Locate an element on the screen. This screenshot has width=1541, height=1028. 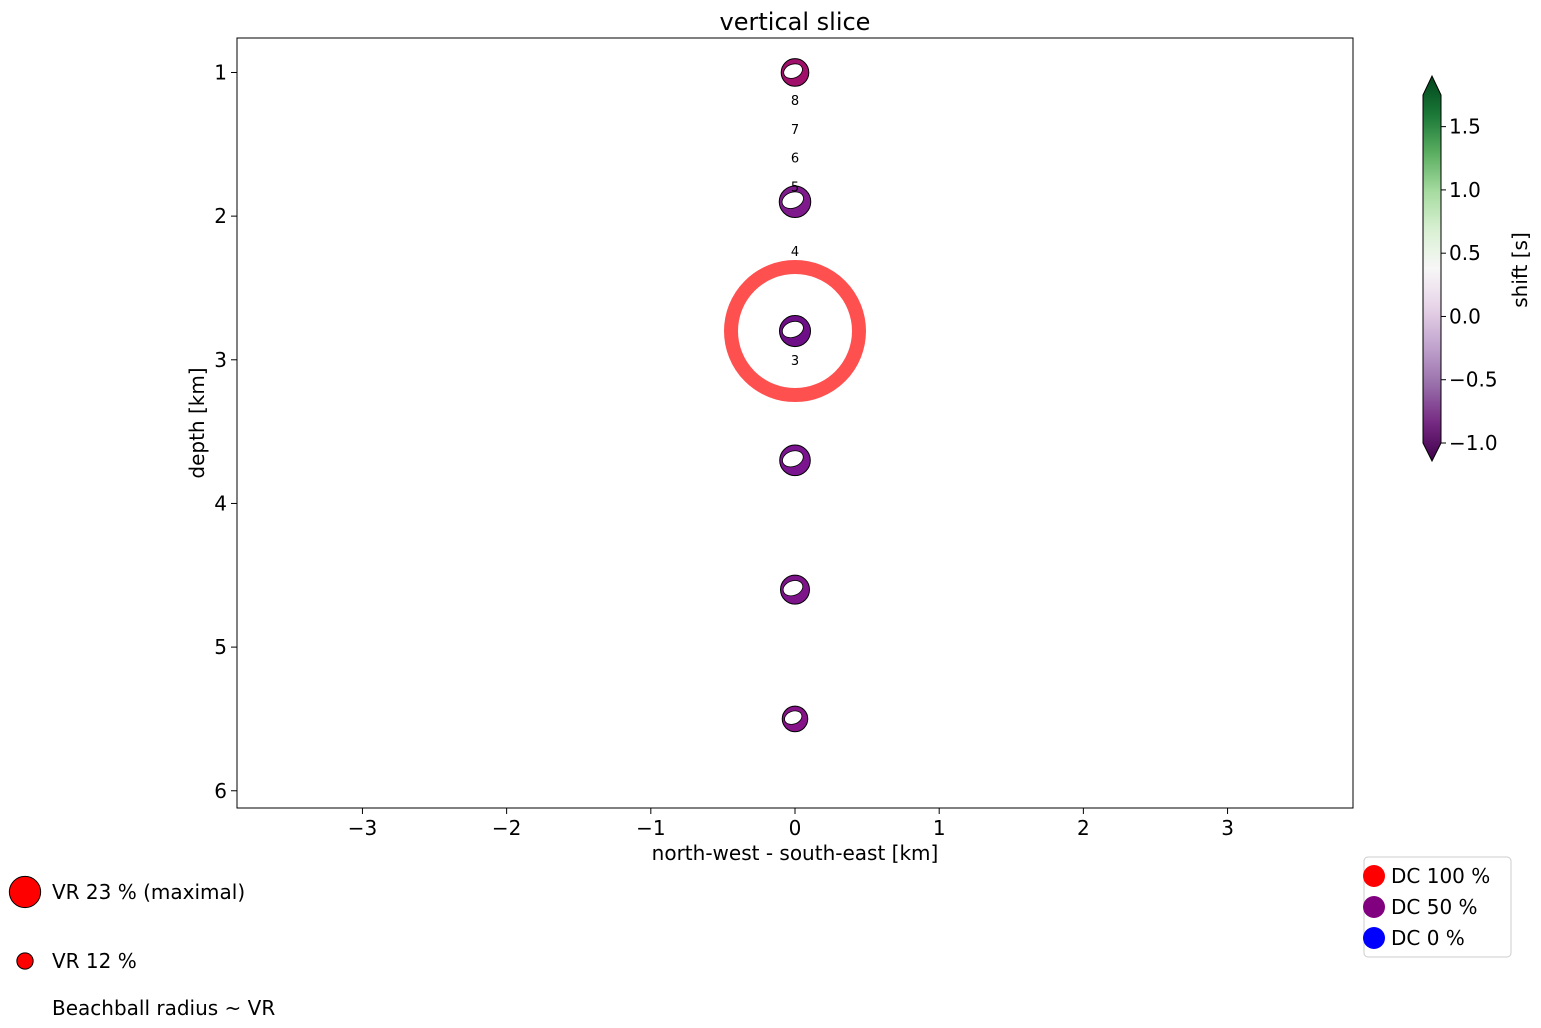
x-tick-label: 3 is located at coordinates (1227, 828).